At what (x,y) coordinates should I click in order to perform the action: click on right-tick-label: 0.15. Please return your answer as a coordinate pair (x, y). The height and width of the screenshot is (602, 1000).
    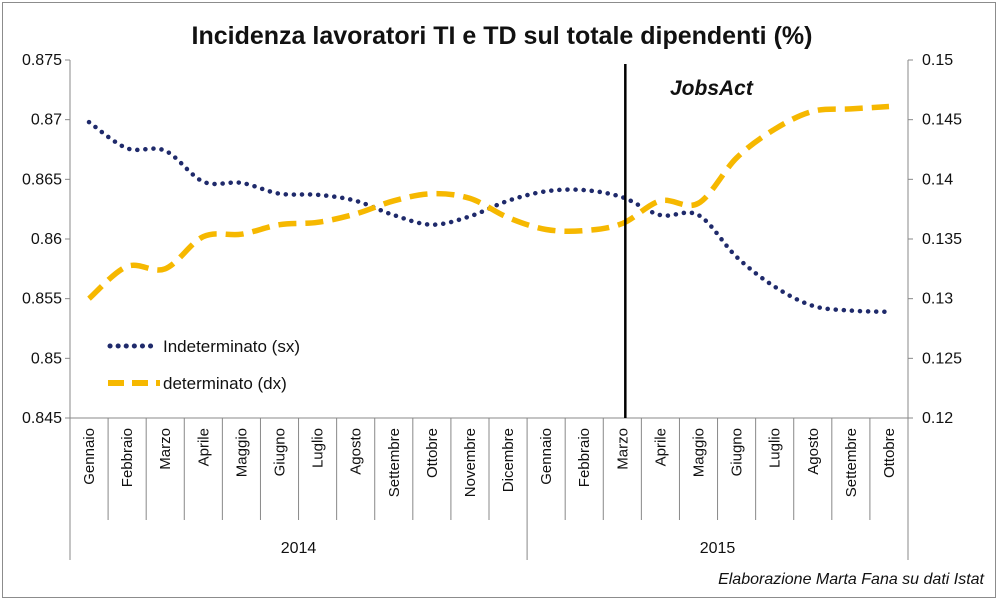
    Looking at the image, I should click on (937, 60).